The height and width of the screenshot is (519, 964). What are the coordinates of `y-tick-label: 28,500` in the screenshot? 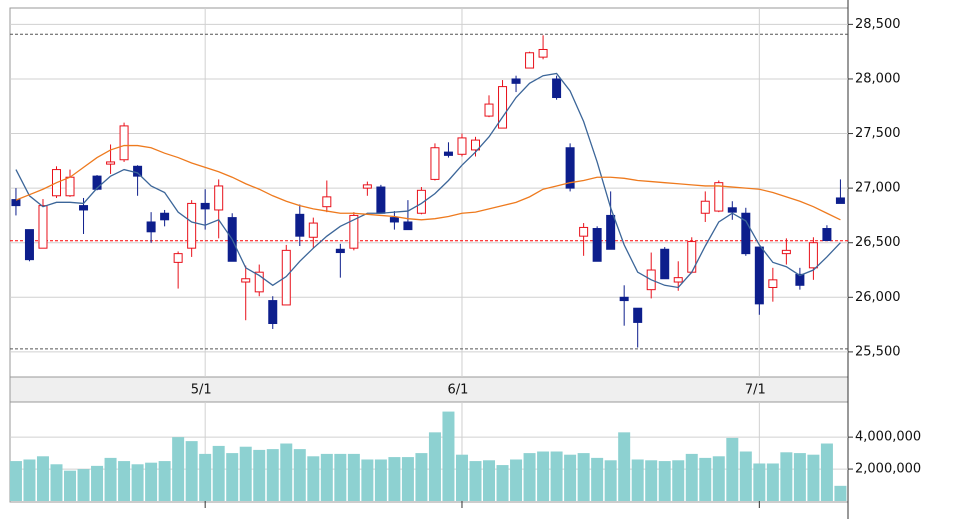 It's located at (878, 24).